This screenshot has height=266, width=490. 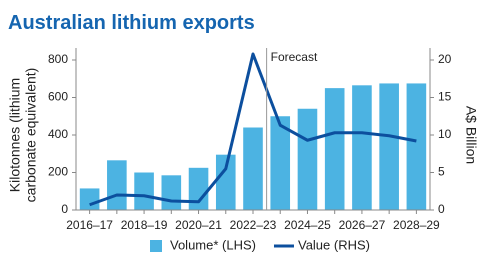 I want to click on y2-tick-label: 0, so click(x=441, y=209).